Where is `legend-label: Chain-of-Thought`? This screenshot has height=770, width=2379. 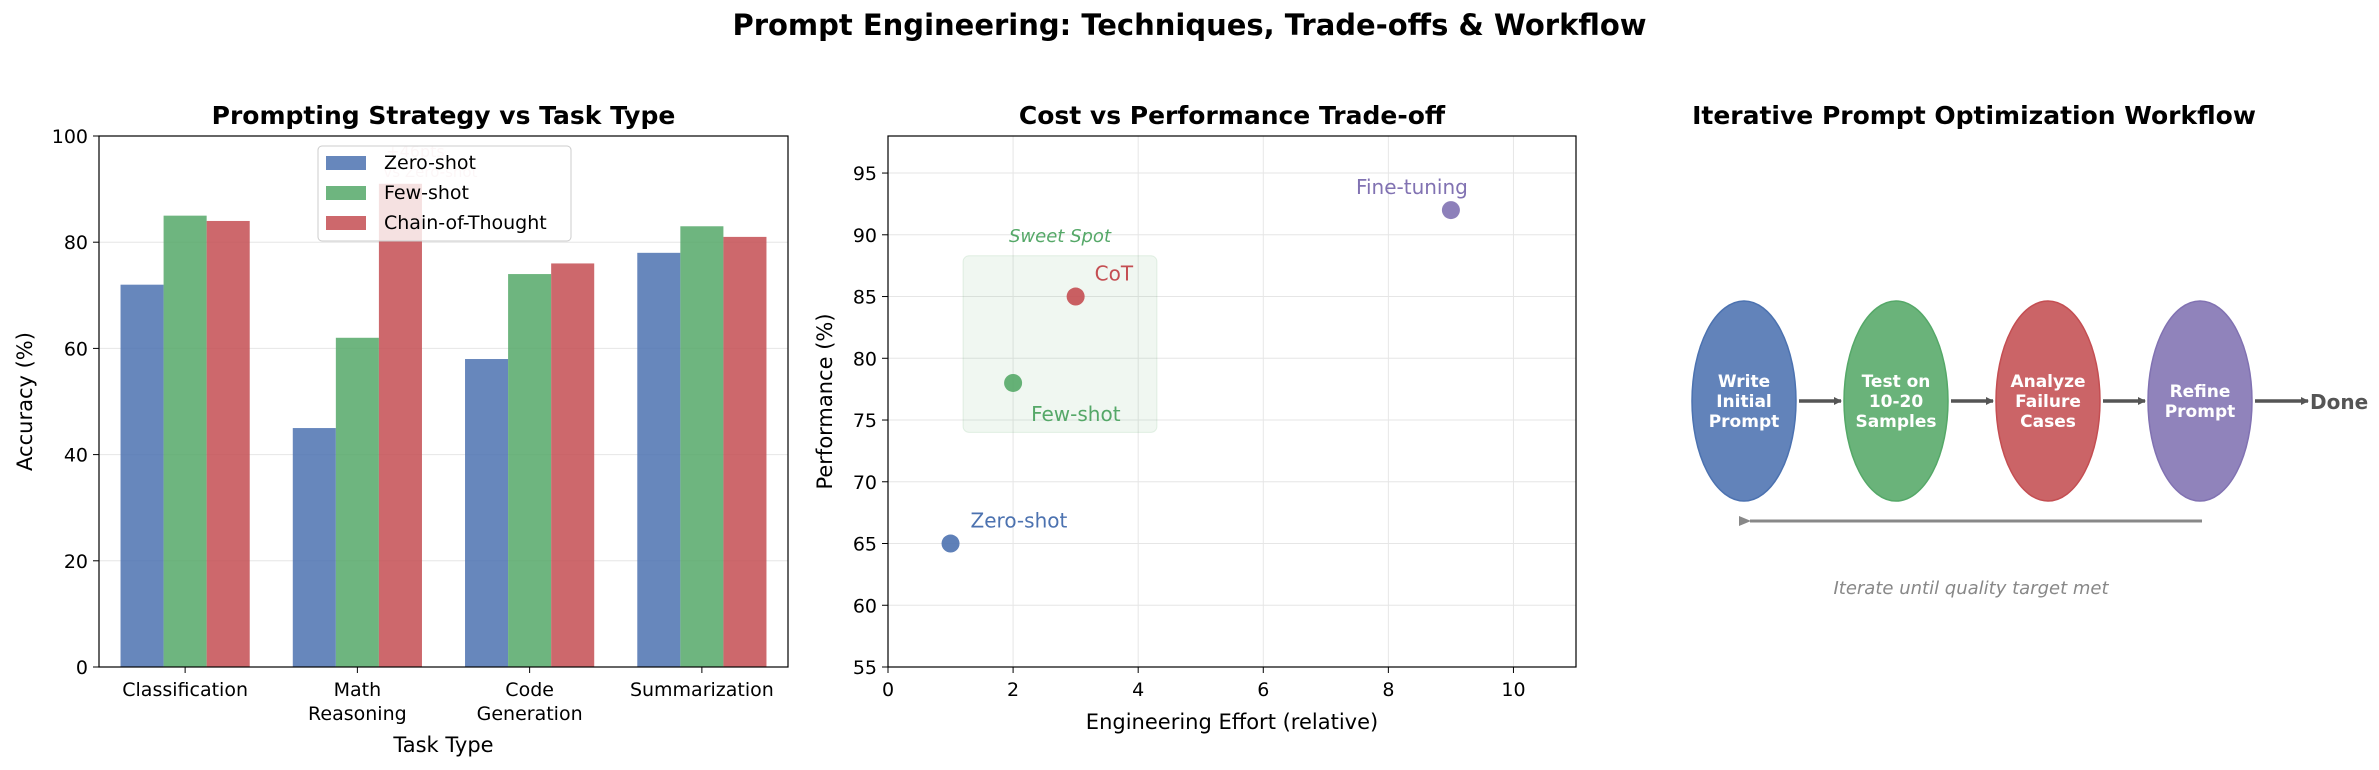 legend-label: Chain-of-Thought is located at coordinates (465, 223).